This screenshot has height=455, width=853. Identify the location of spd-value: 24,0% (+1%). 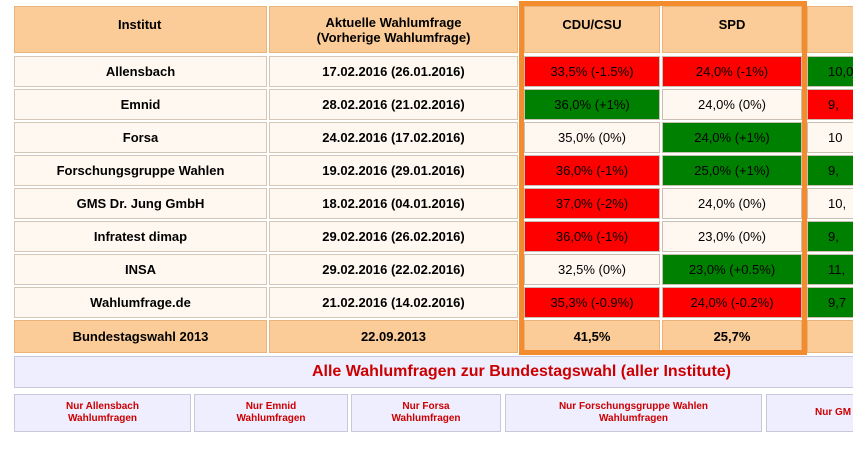
(732, 137).